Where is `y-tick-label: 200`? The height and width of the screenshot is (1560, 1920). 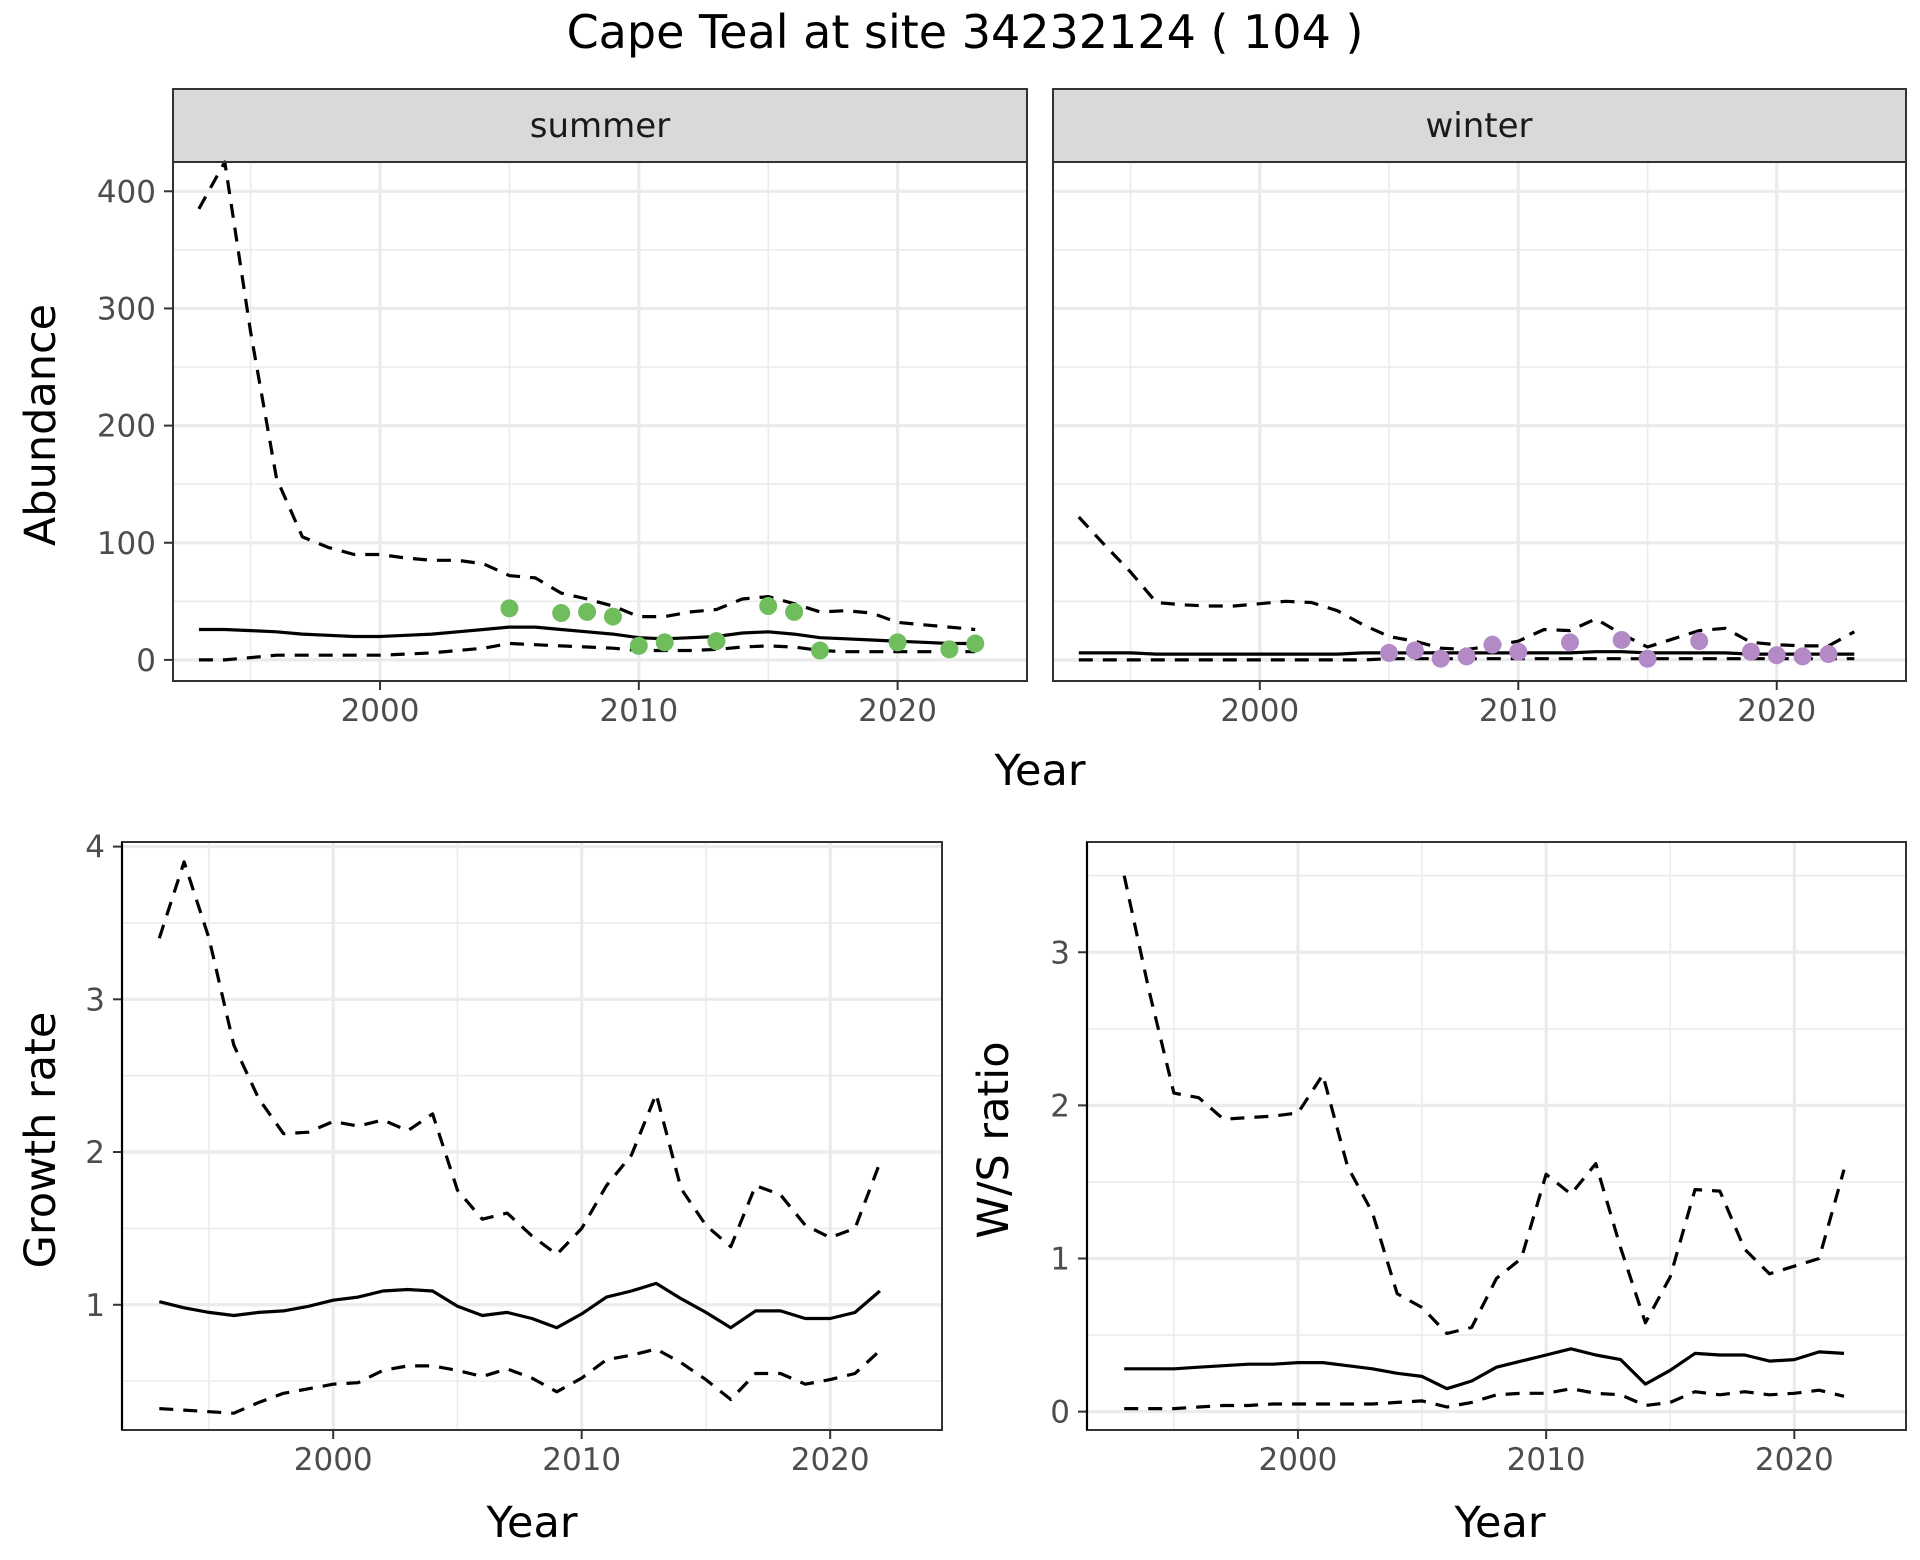 y-tick-label: 200 is located at coordinates (126, 427).